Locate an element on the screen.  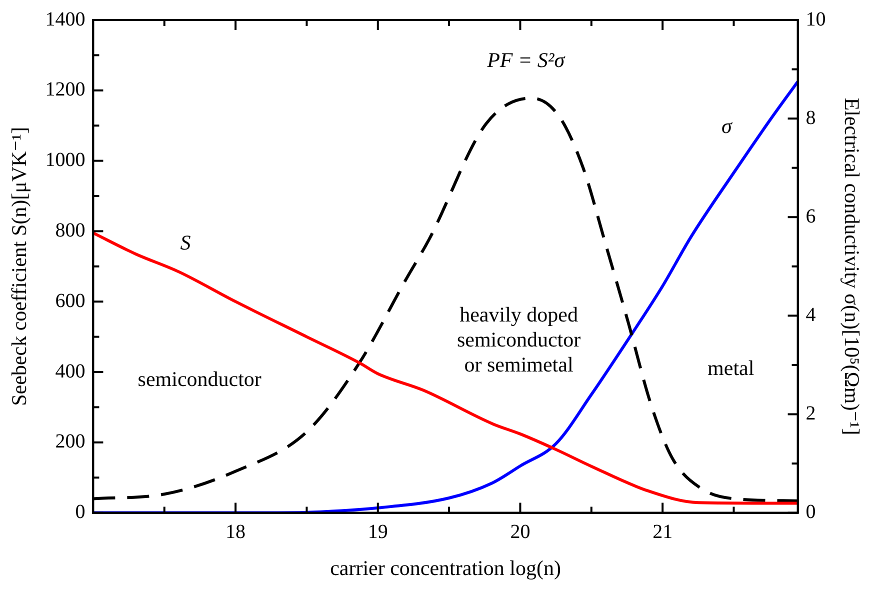
y2-tick-label: 10 is located at coordinates (816, 19).